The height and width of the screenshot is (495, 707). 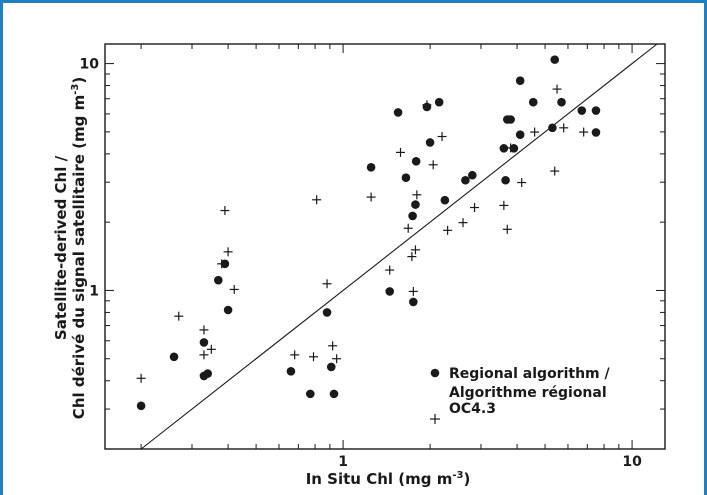 What do you see at coordinates (632, 462) in the screenshot?
I see `x-tick-label: 10` at bounding box center [632, 462].